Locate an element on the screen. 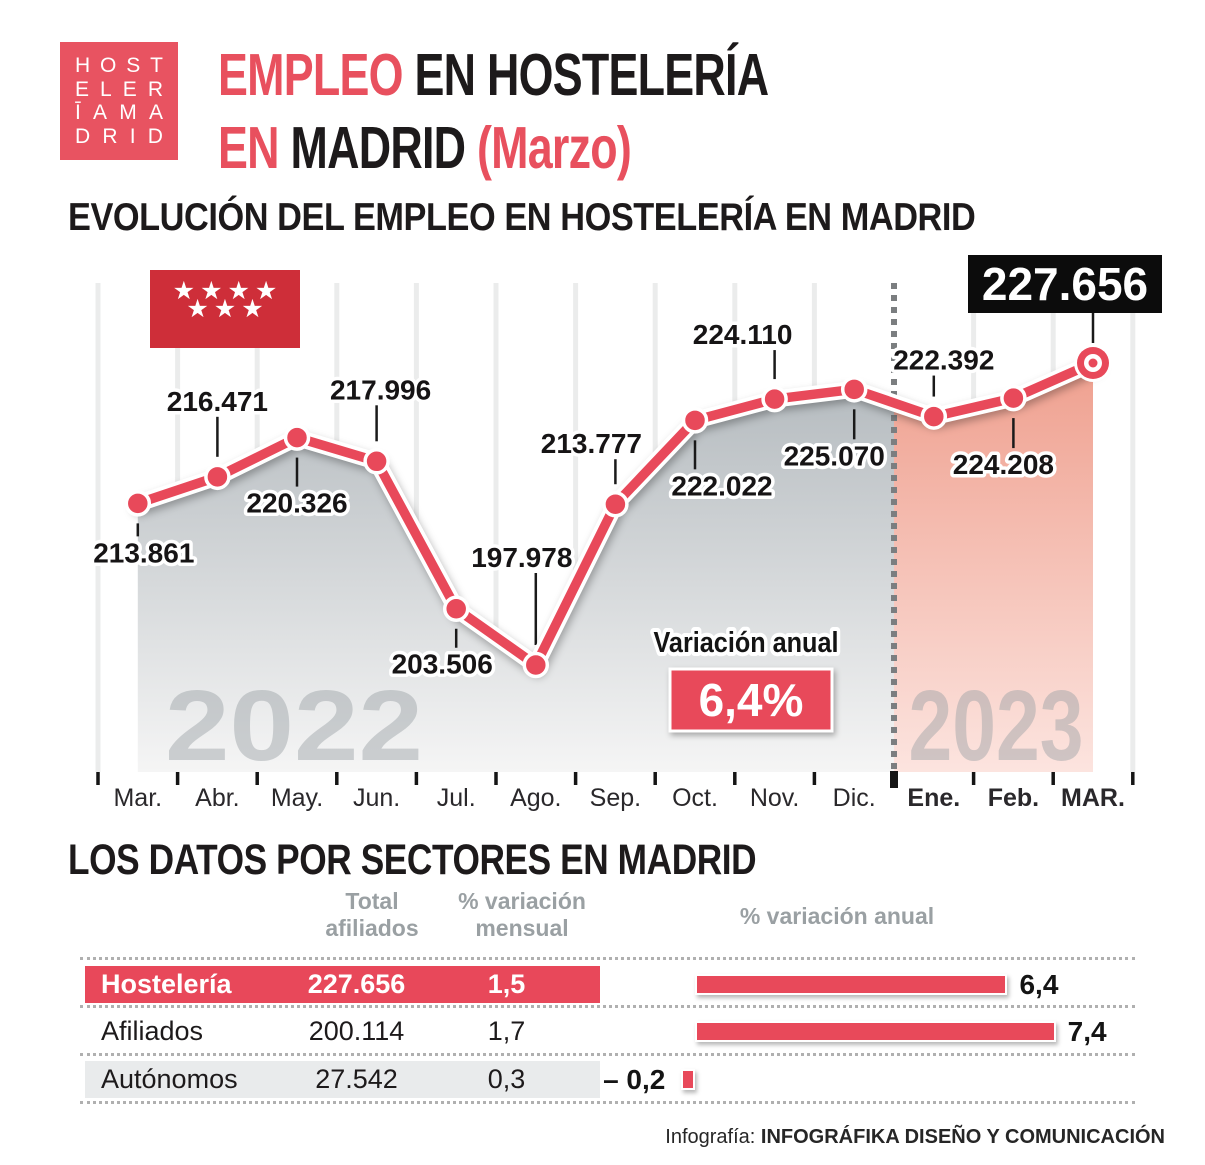  month-label: Dic. is located at coordinates (854, 798).